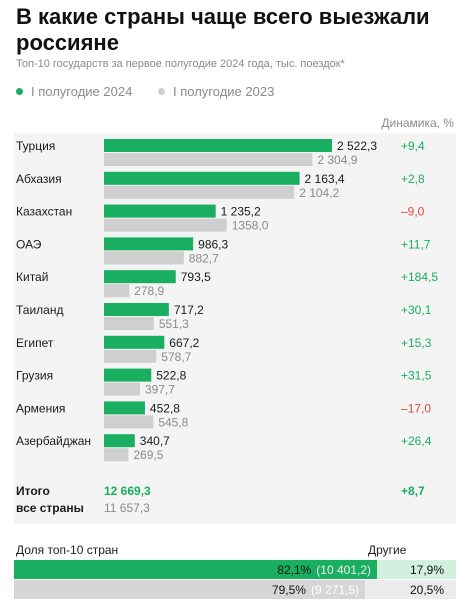  I want to click on category-label: Грузия, so click(34, 376).